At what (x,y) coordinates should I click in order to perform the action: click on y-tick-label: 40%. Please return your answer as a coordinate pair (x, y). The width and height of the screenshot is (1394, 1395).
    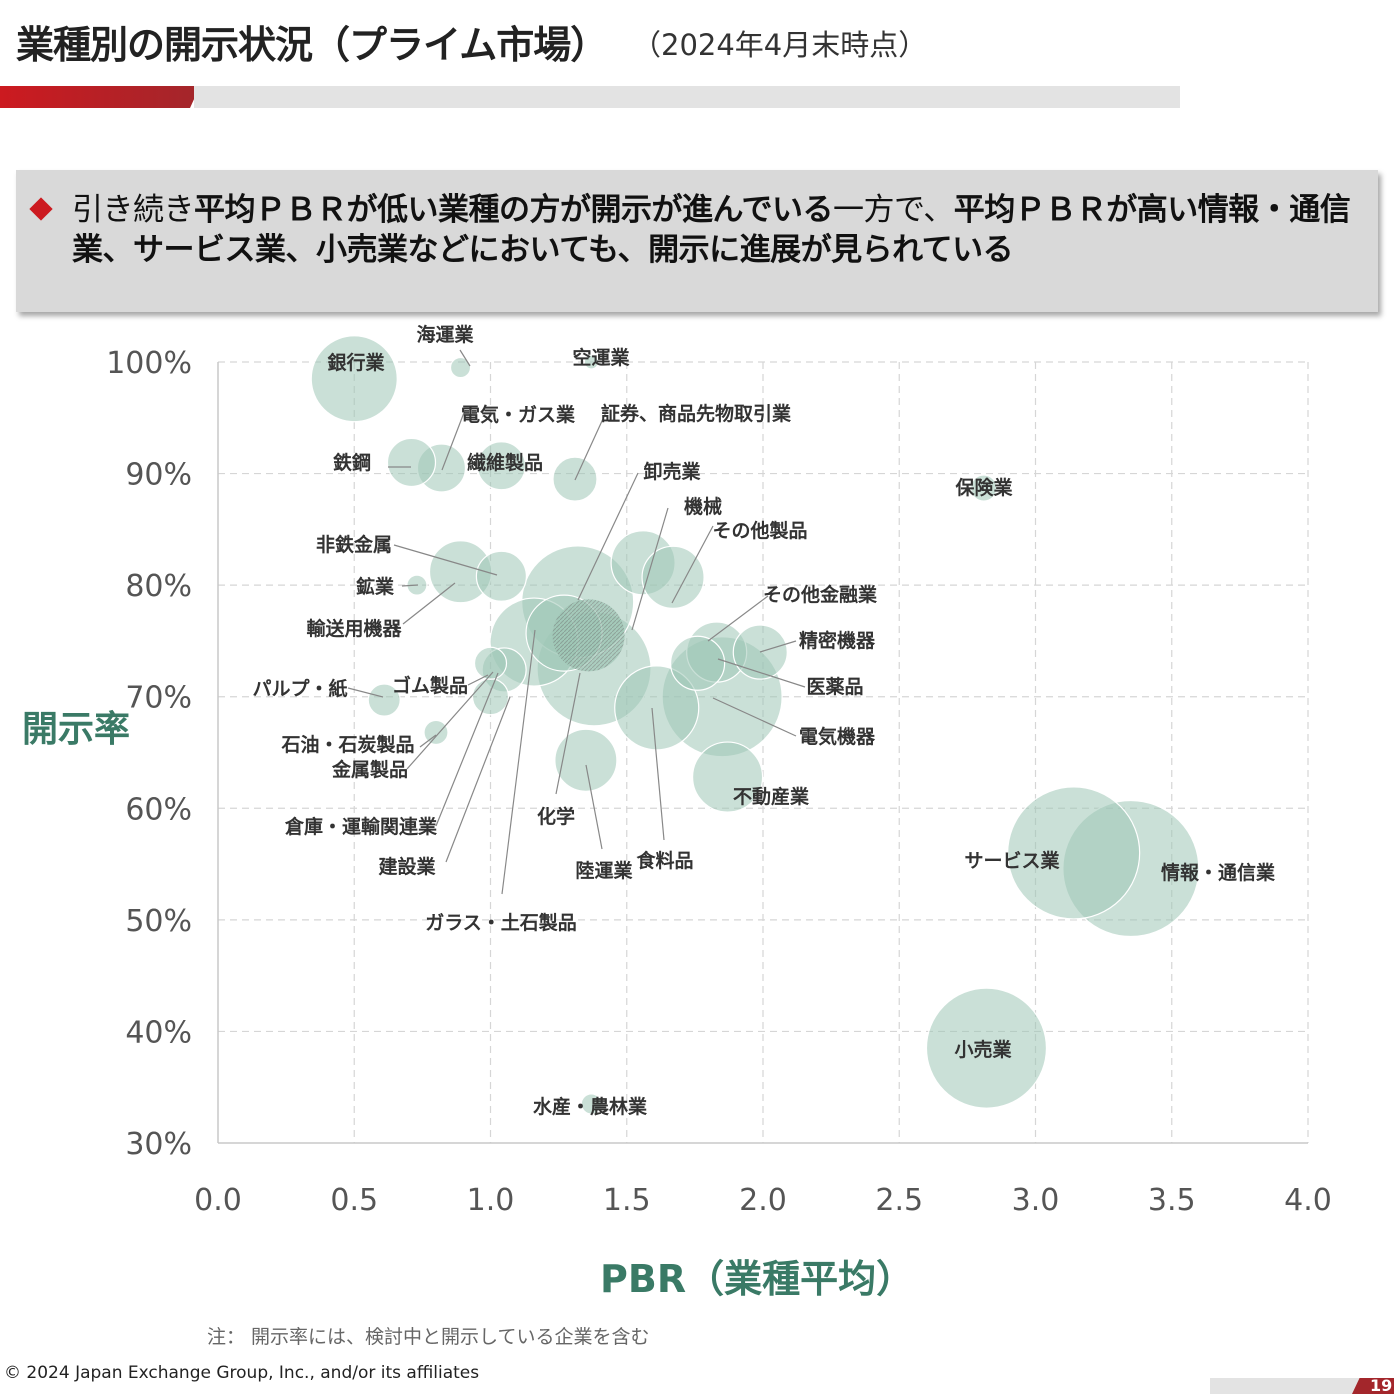
    Looking at the image, I should click on (158, 1032).